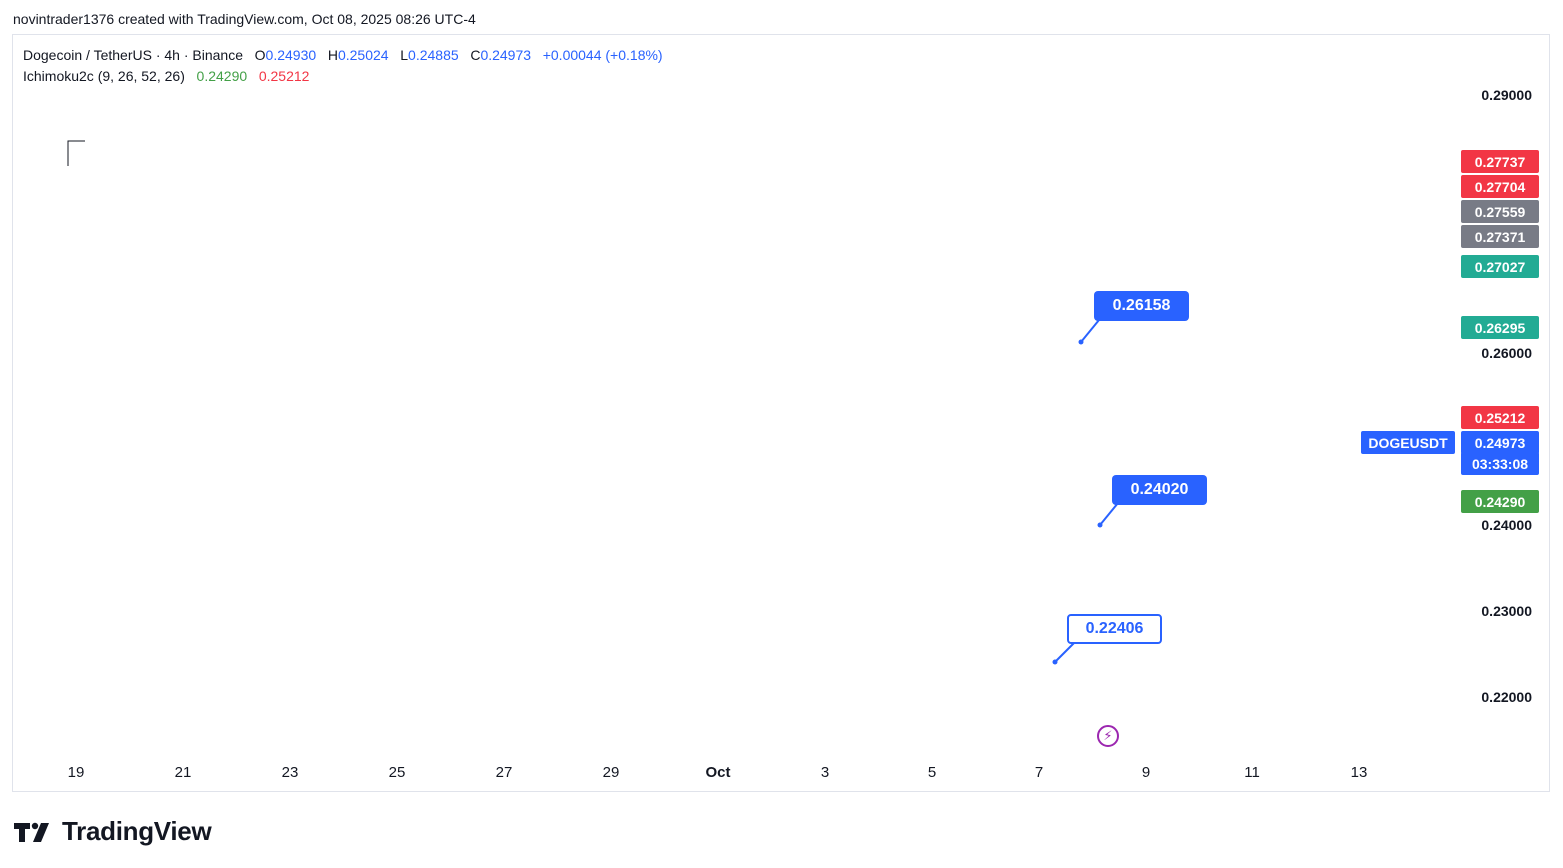 Image resolution: width=1563 pixels, height=868 pixels. I want to click on price-tag: 0.27559, so click(1500, 211).